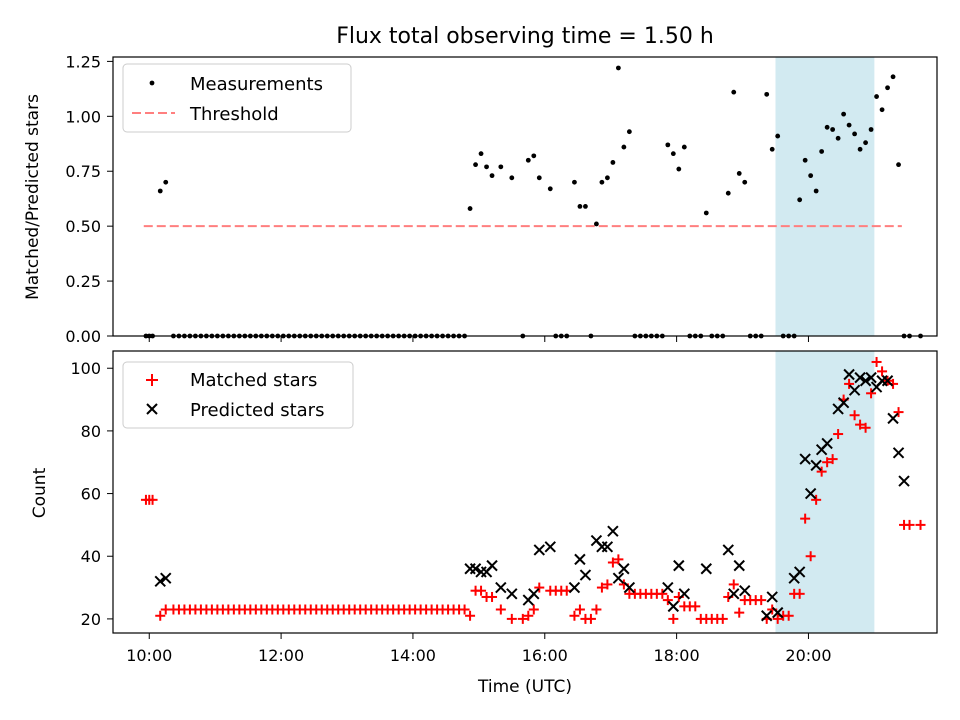 The height and width of the screenshot is (720, 960). Describe the element at coordinates (89, 199) in the screenshot. I see `ratio-y-ticks: 0.00 0.25 0.50 0.75 1.00 1.25` at that location.